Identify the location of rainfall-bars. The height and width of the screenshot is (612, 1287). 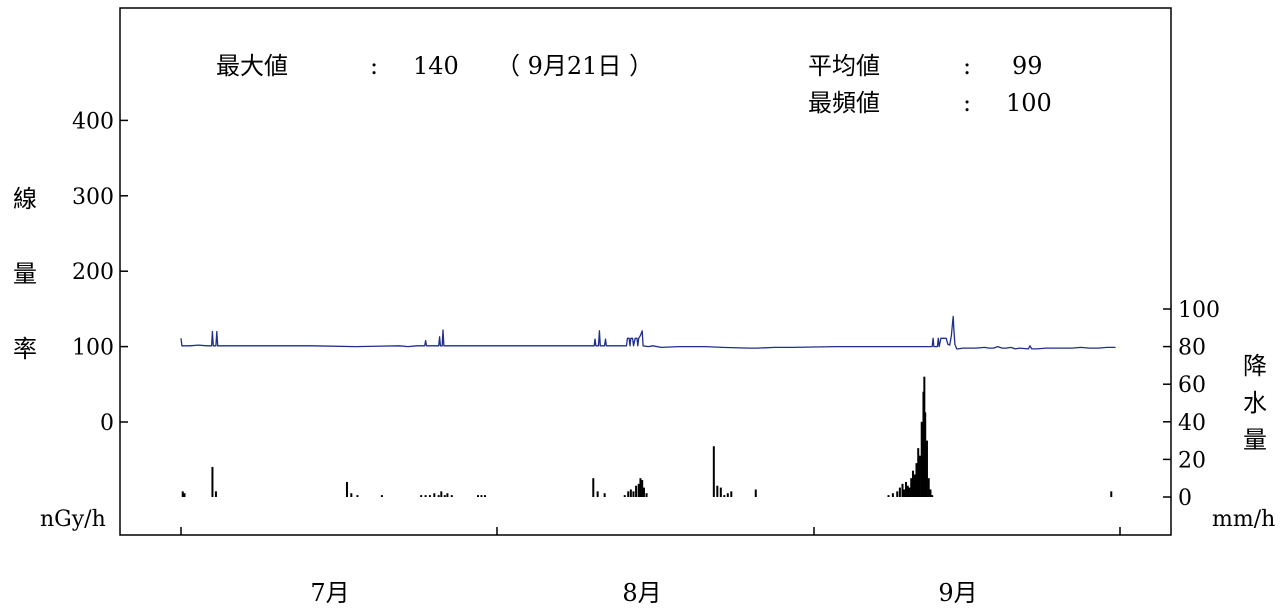
(647, 436).